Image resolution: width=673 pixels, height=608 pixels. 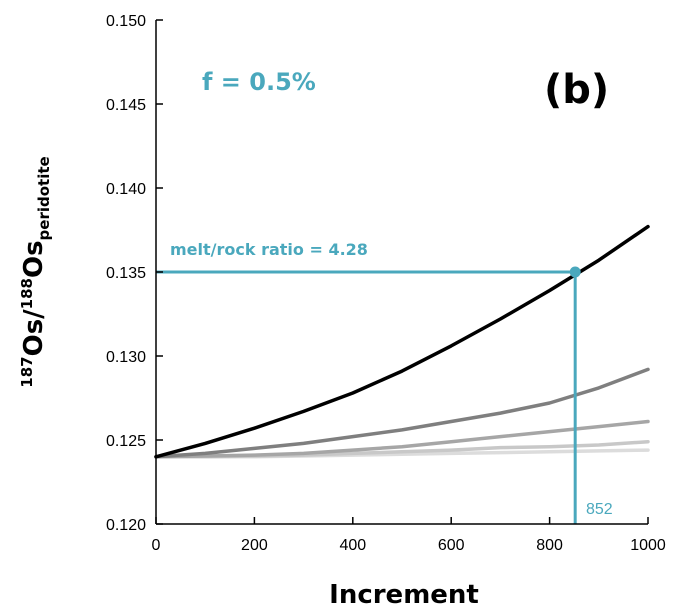 What do you see at coordinates (352, 545) in the screenshot?
I see `x-tick-label: 400` at bounding box center [352, 545].